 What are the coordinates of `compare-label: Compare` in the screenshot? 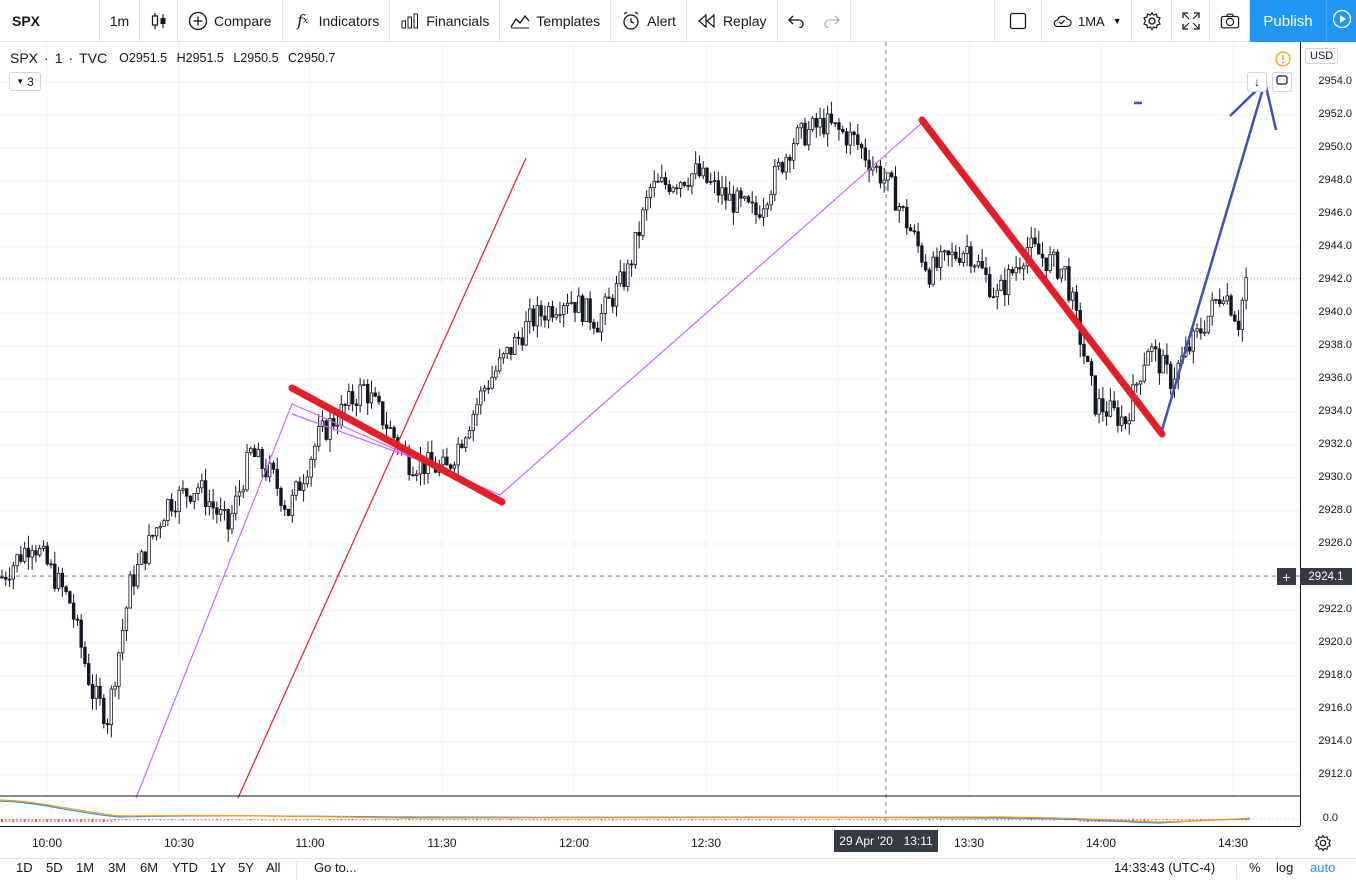 It's located at (243, 20).